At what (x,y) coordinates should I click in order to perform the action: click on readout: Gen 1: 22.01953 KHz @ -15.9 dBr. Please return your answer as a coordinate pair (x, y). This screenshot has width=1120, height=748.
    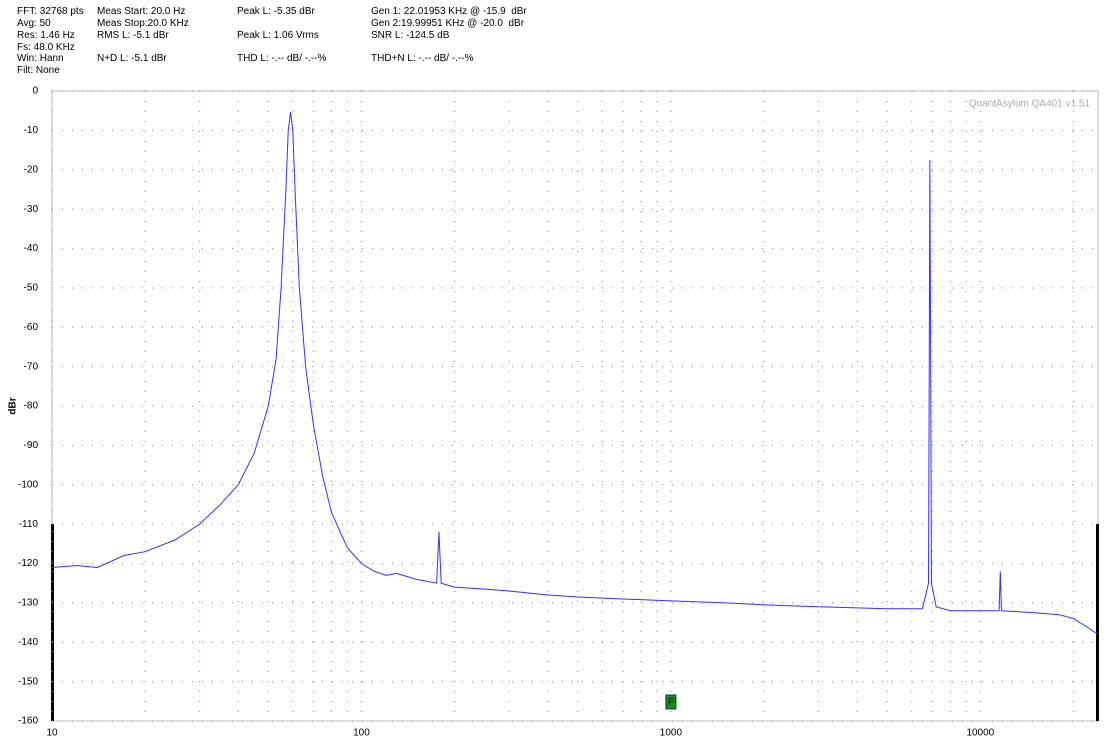
    Looking at the image, I should click on (449, 11).